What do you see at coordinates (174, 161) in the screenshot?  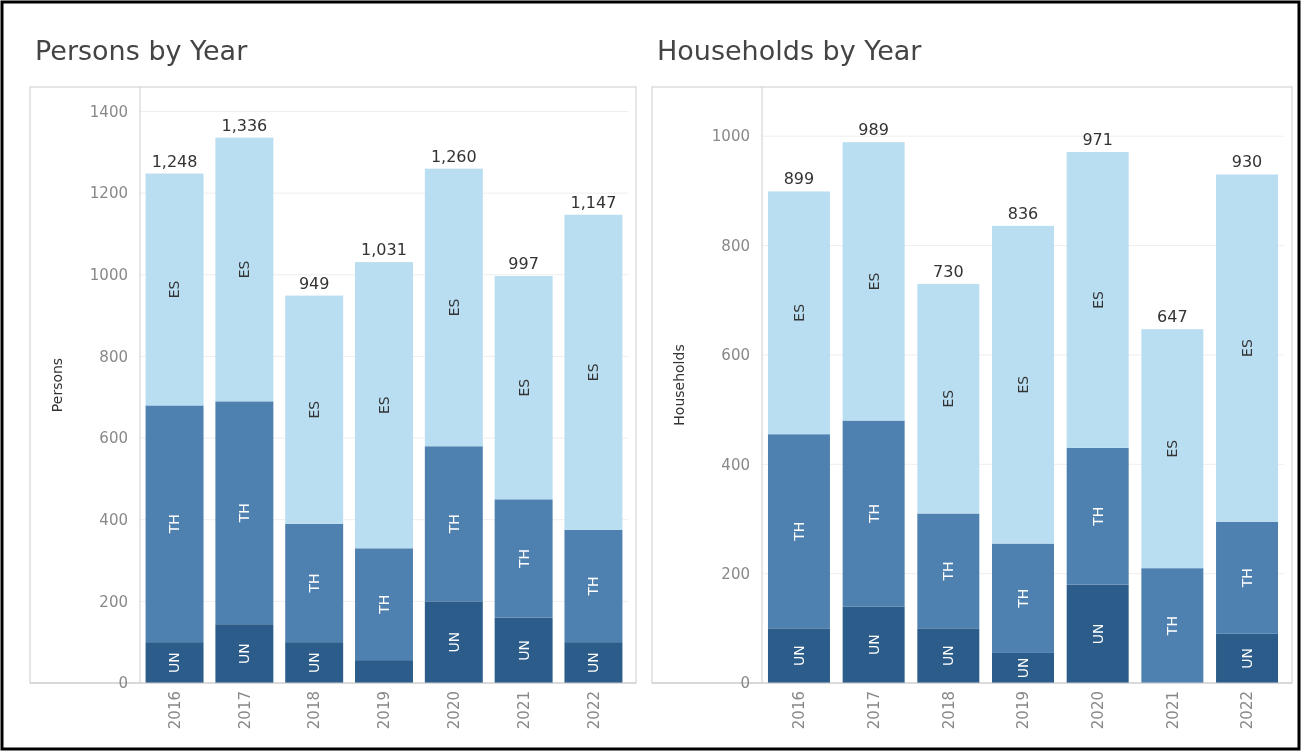 I see `total-label: 1,248` at bounding box center [174, 161].